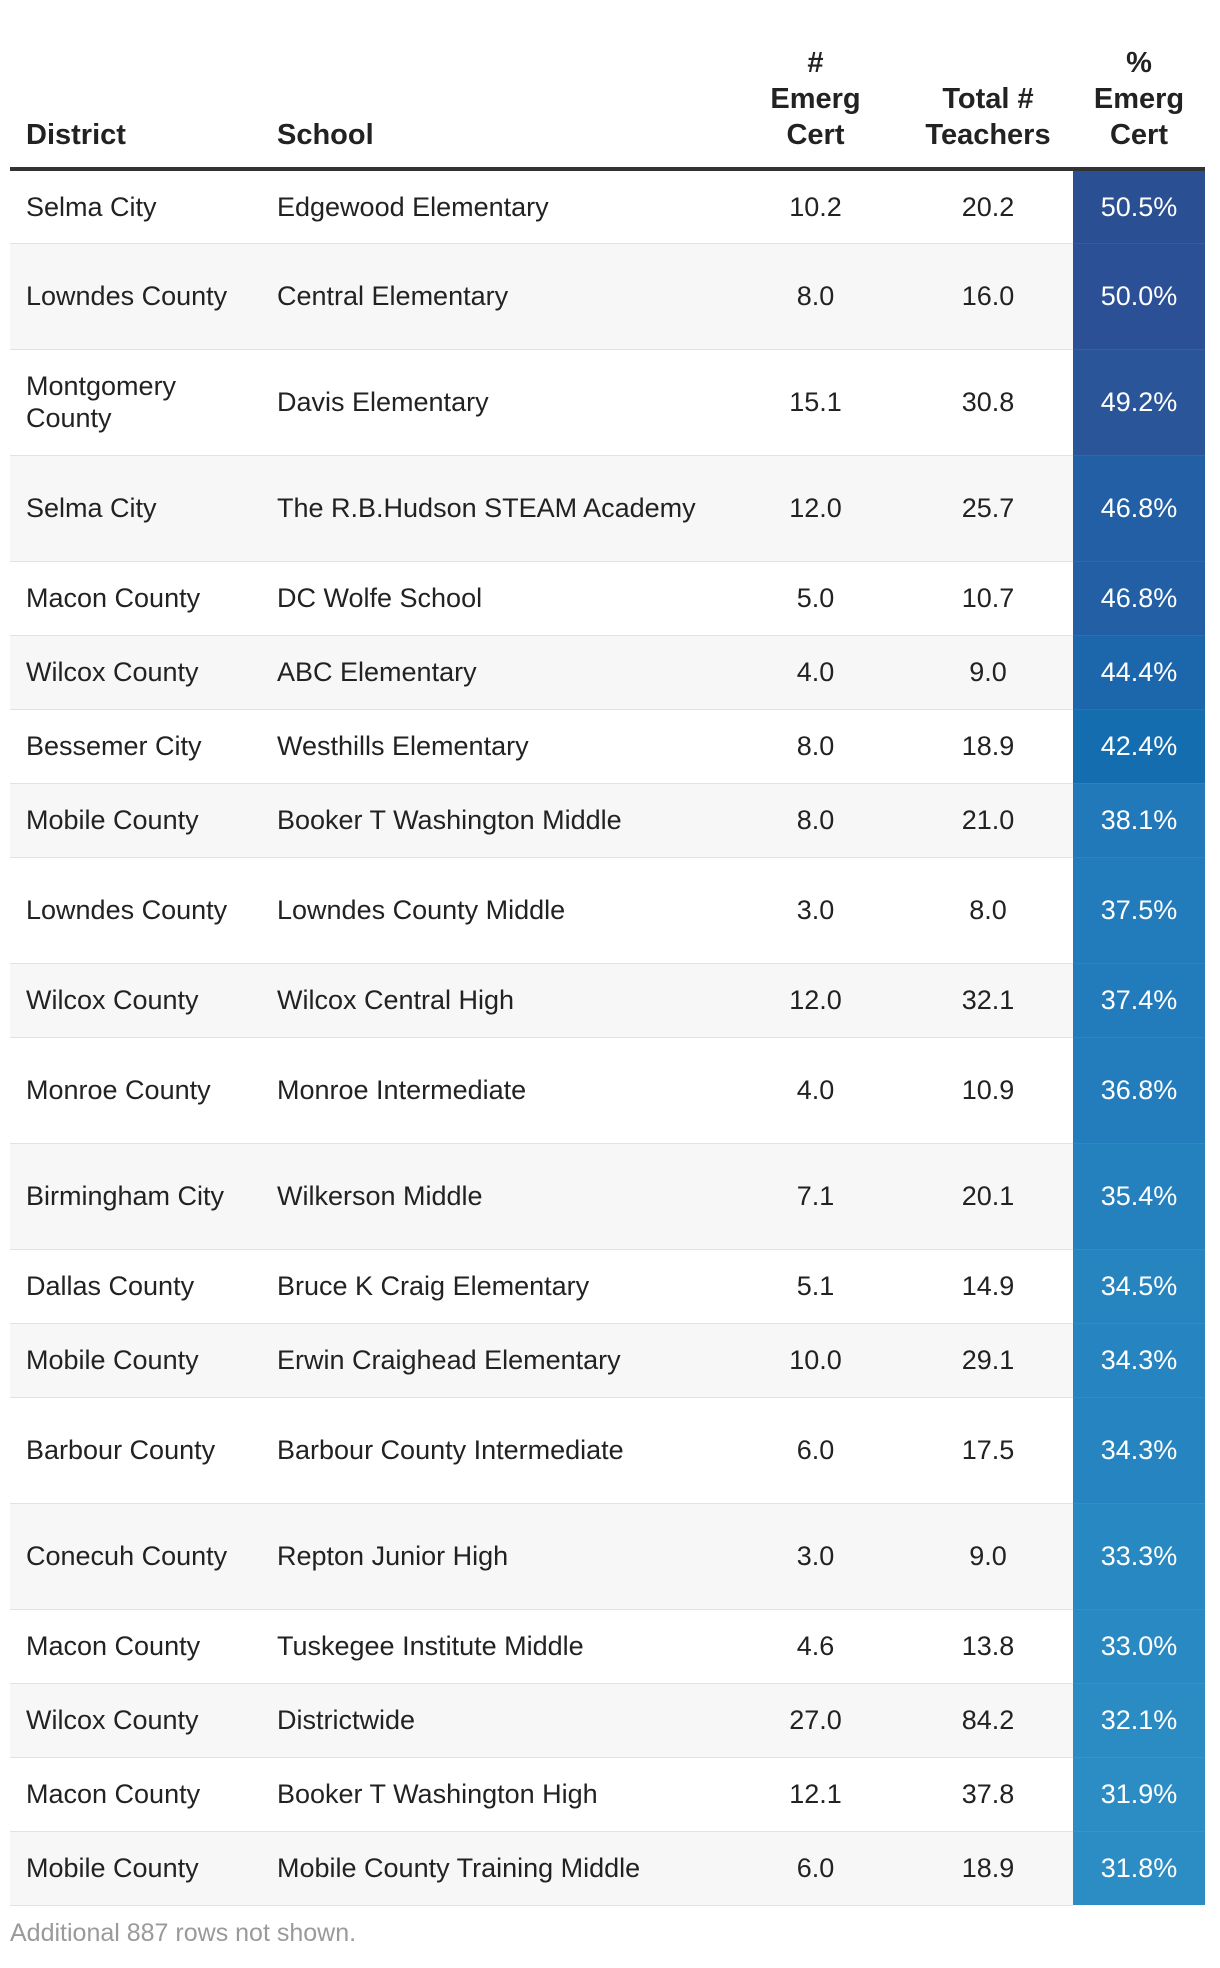  What do you see at coordinates (815, 1646) in the screenshot?
I see `emerg-cert-count-cell: 4.6` at bounding box center [815, 1646].